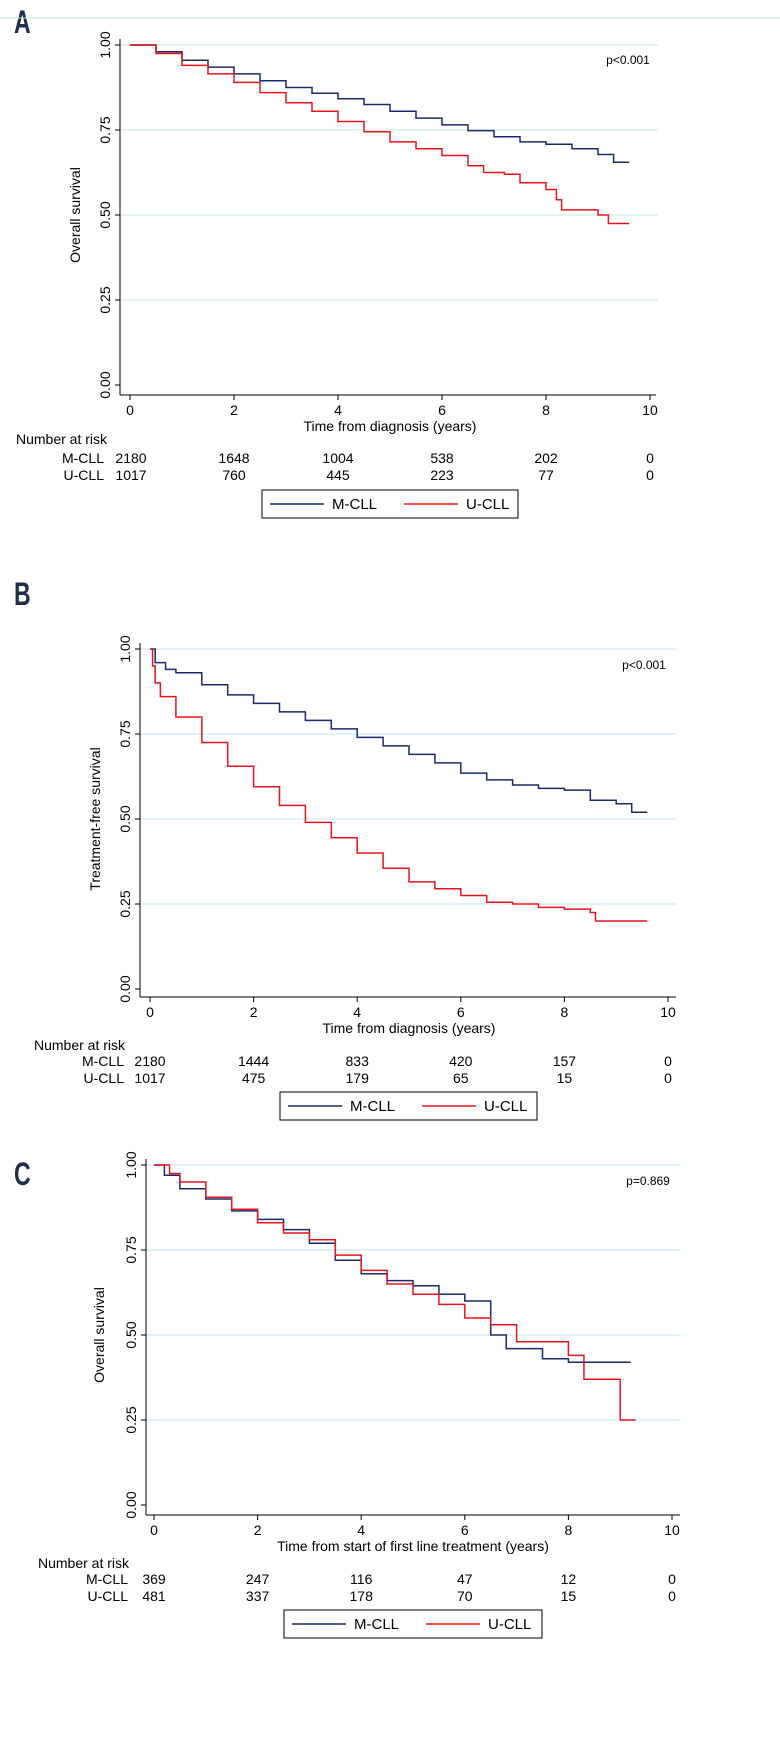 The image size is (780, 1744). What do you see at coordinates (22, 594) in the screenshot?
I see `panel-letter: B` at bounding box center [22, 594].